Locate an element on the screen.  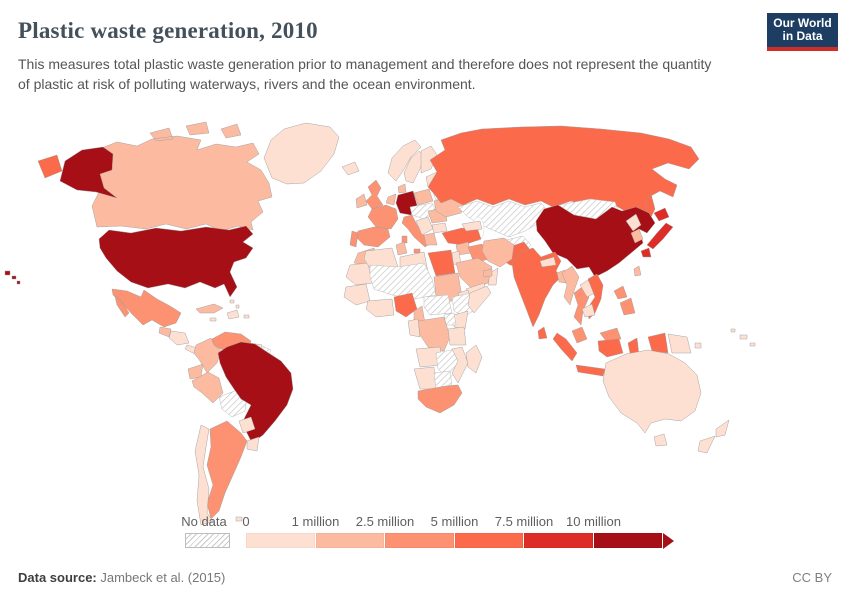
country-france is located at coordinates (383, 217).